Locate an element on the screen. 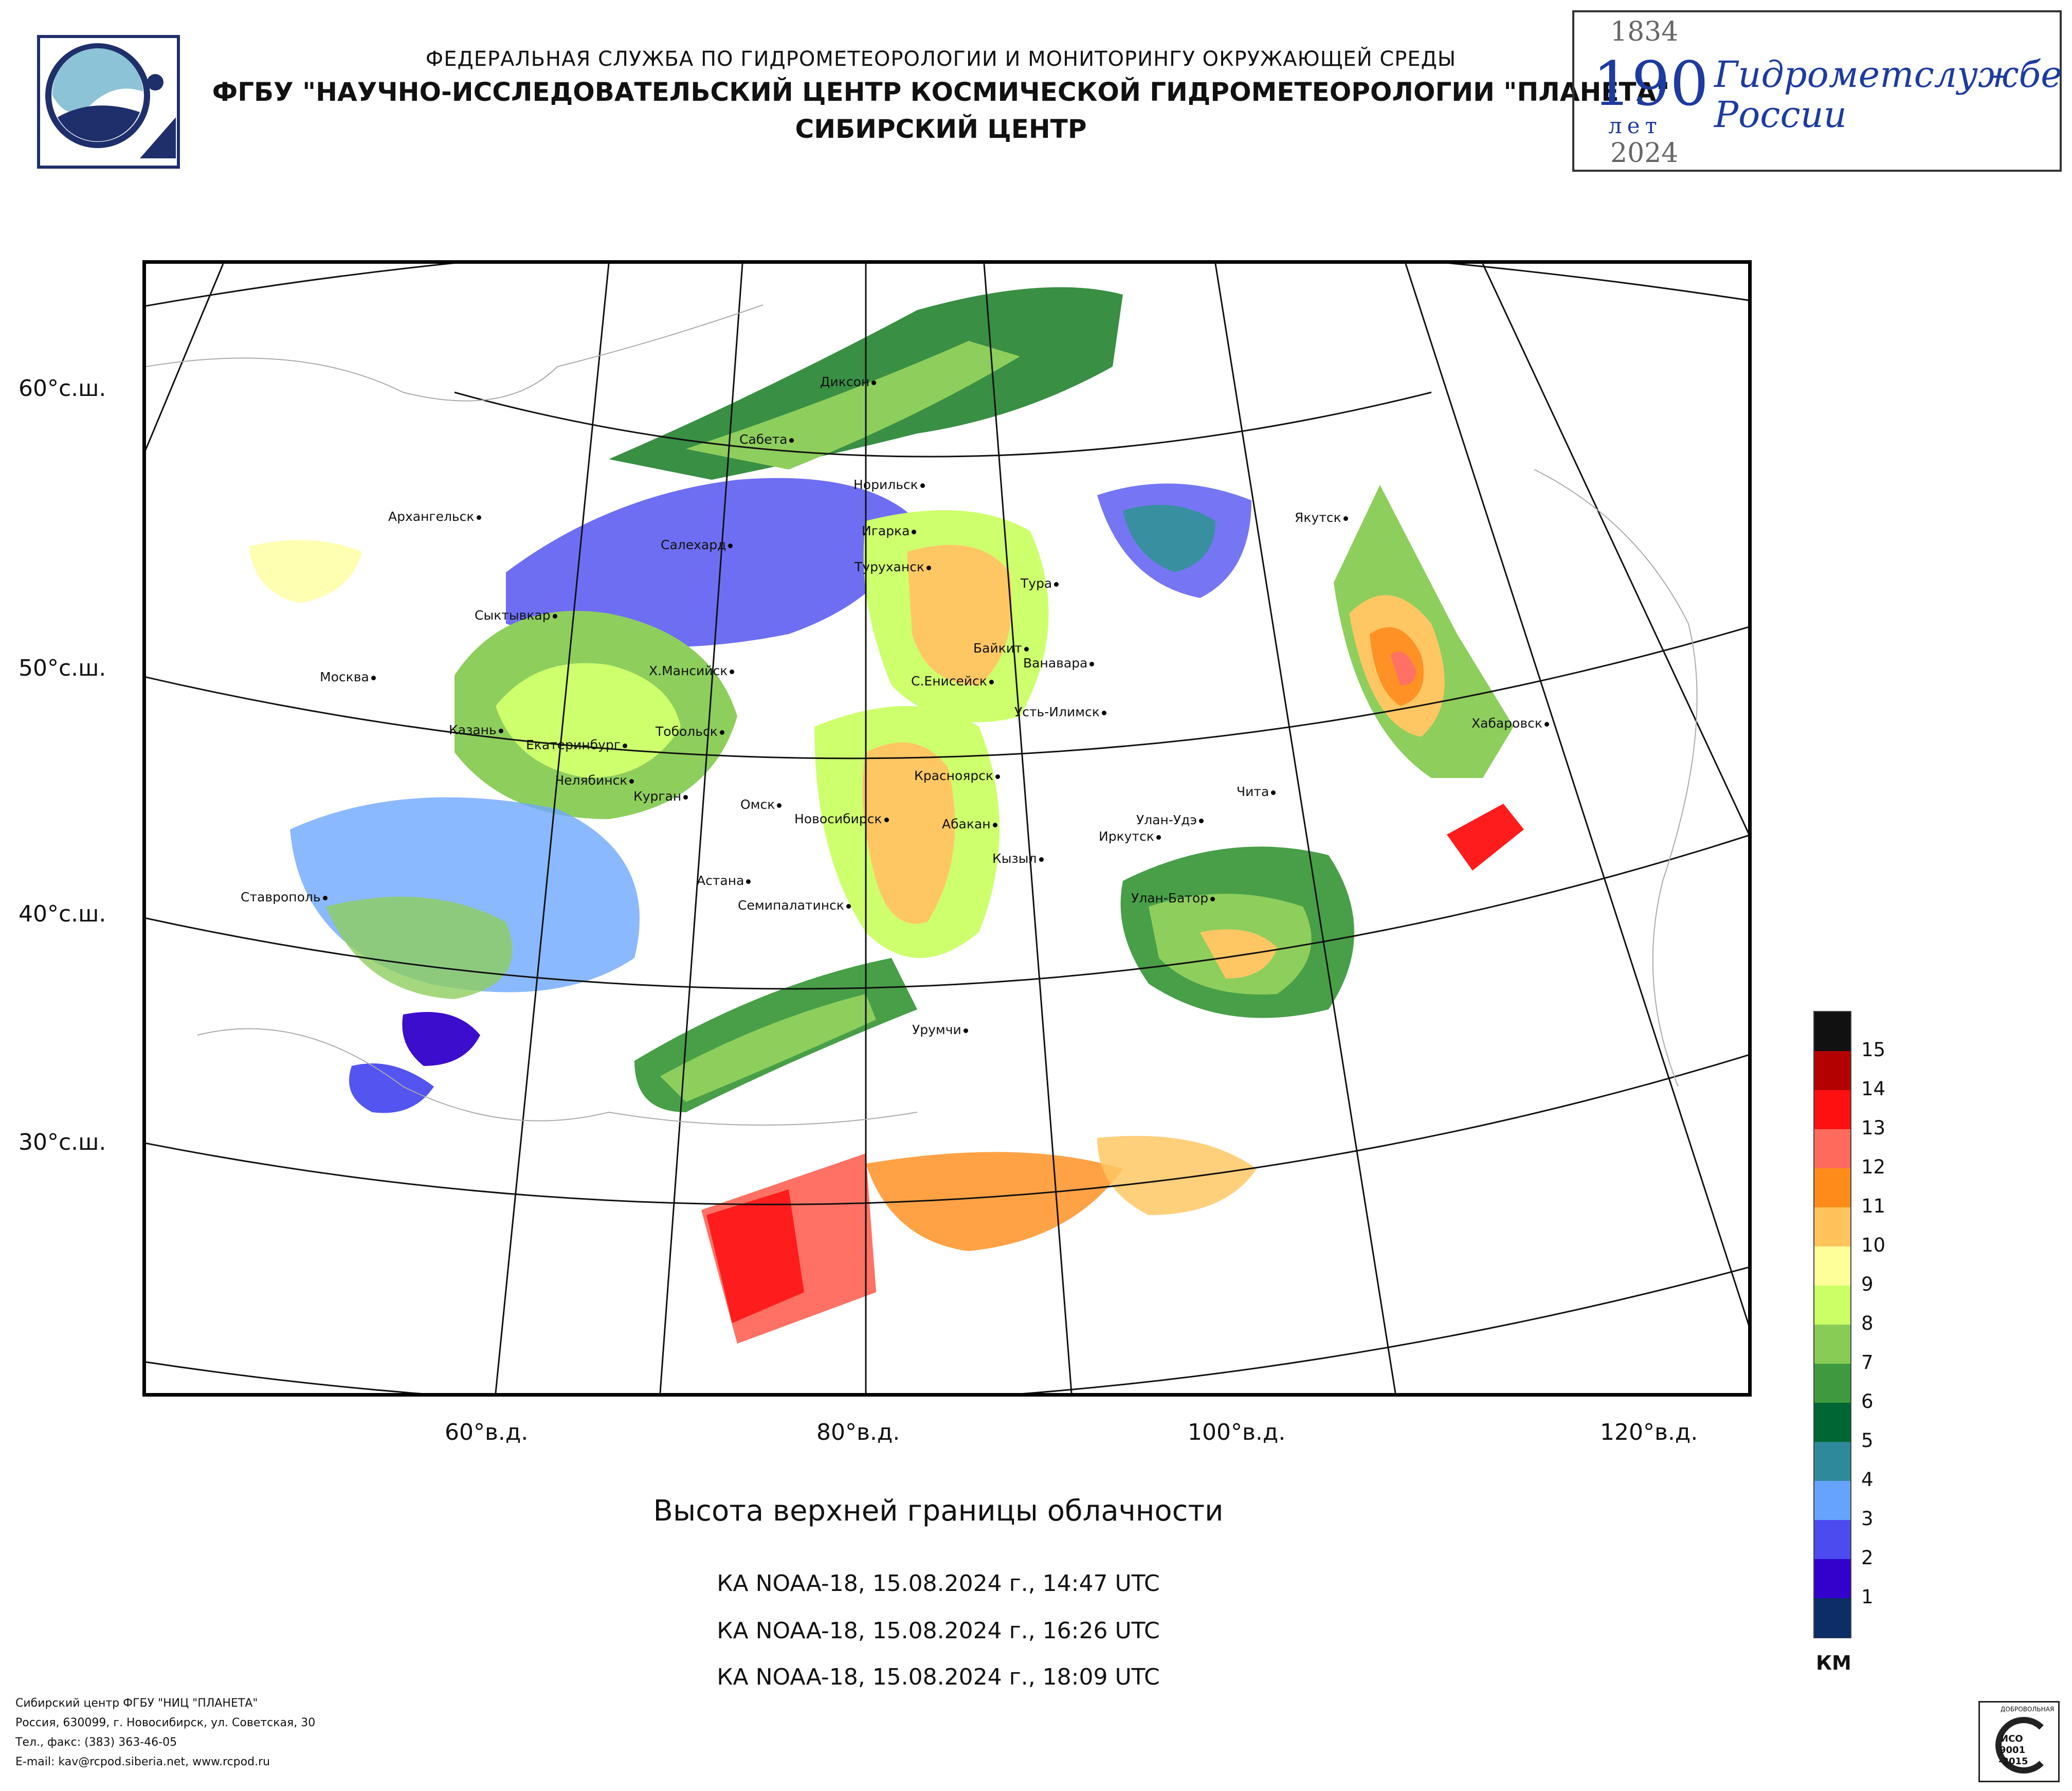  lat-label-50: 50°с.ш. is located at coordinates (62, 668).